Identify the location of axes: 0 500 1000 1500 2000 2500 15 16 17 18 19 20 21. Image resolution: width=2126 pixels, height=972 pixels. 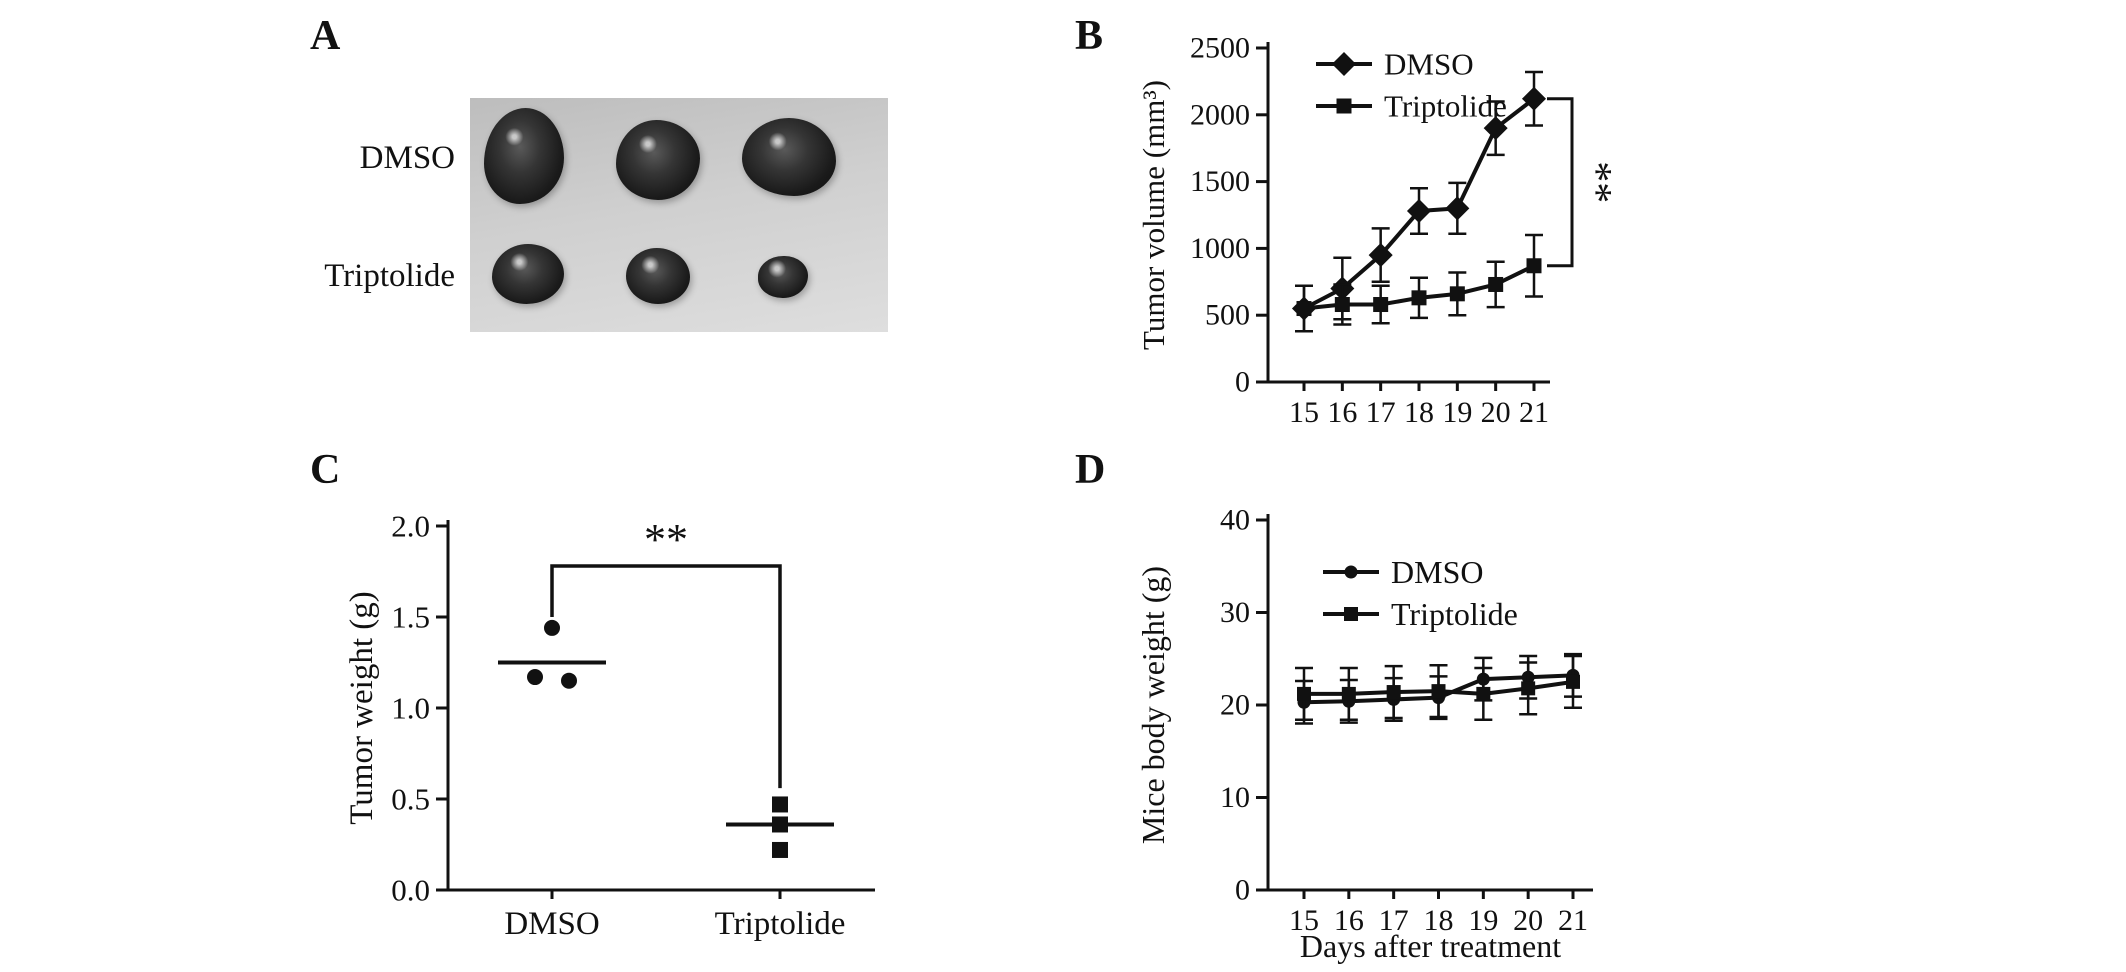
(1370, 230).